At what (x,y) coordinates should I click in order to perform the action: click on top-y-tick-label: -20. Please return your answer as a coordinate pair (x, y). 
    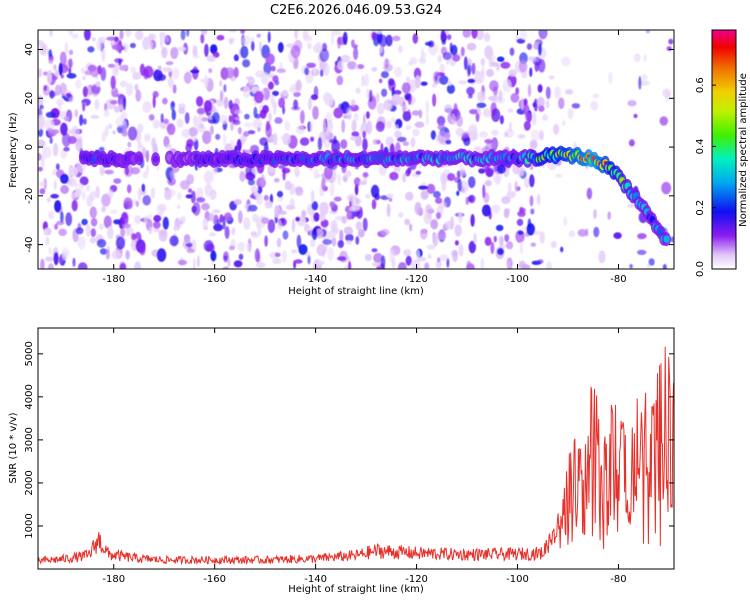
    Looking at the image, I should click on (29, 196).